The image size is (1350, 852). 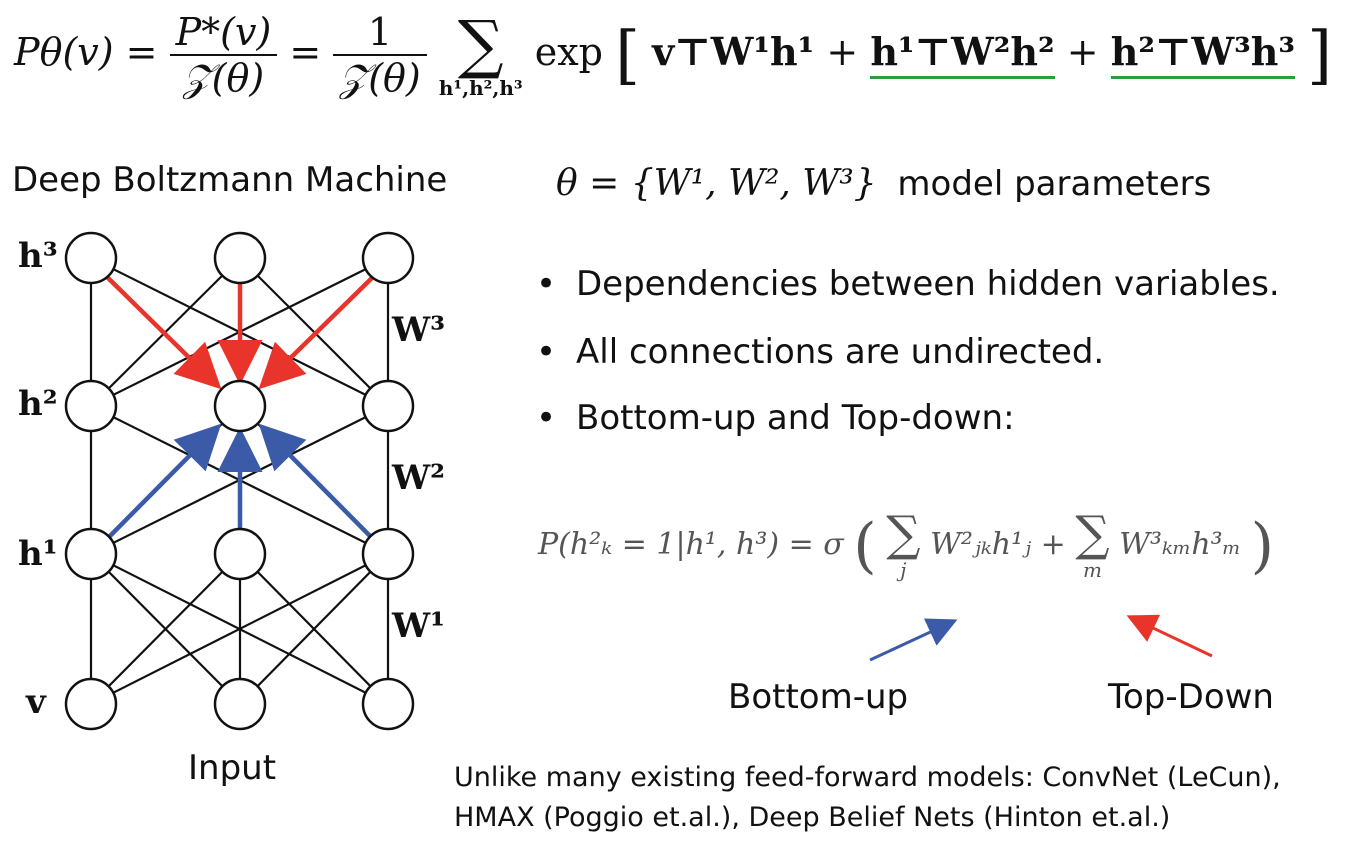 I want to click on bottom-up-pointer-arrow, so click(x=913, y=640).